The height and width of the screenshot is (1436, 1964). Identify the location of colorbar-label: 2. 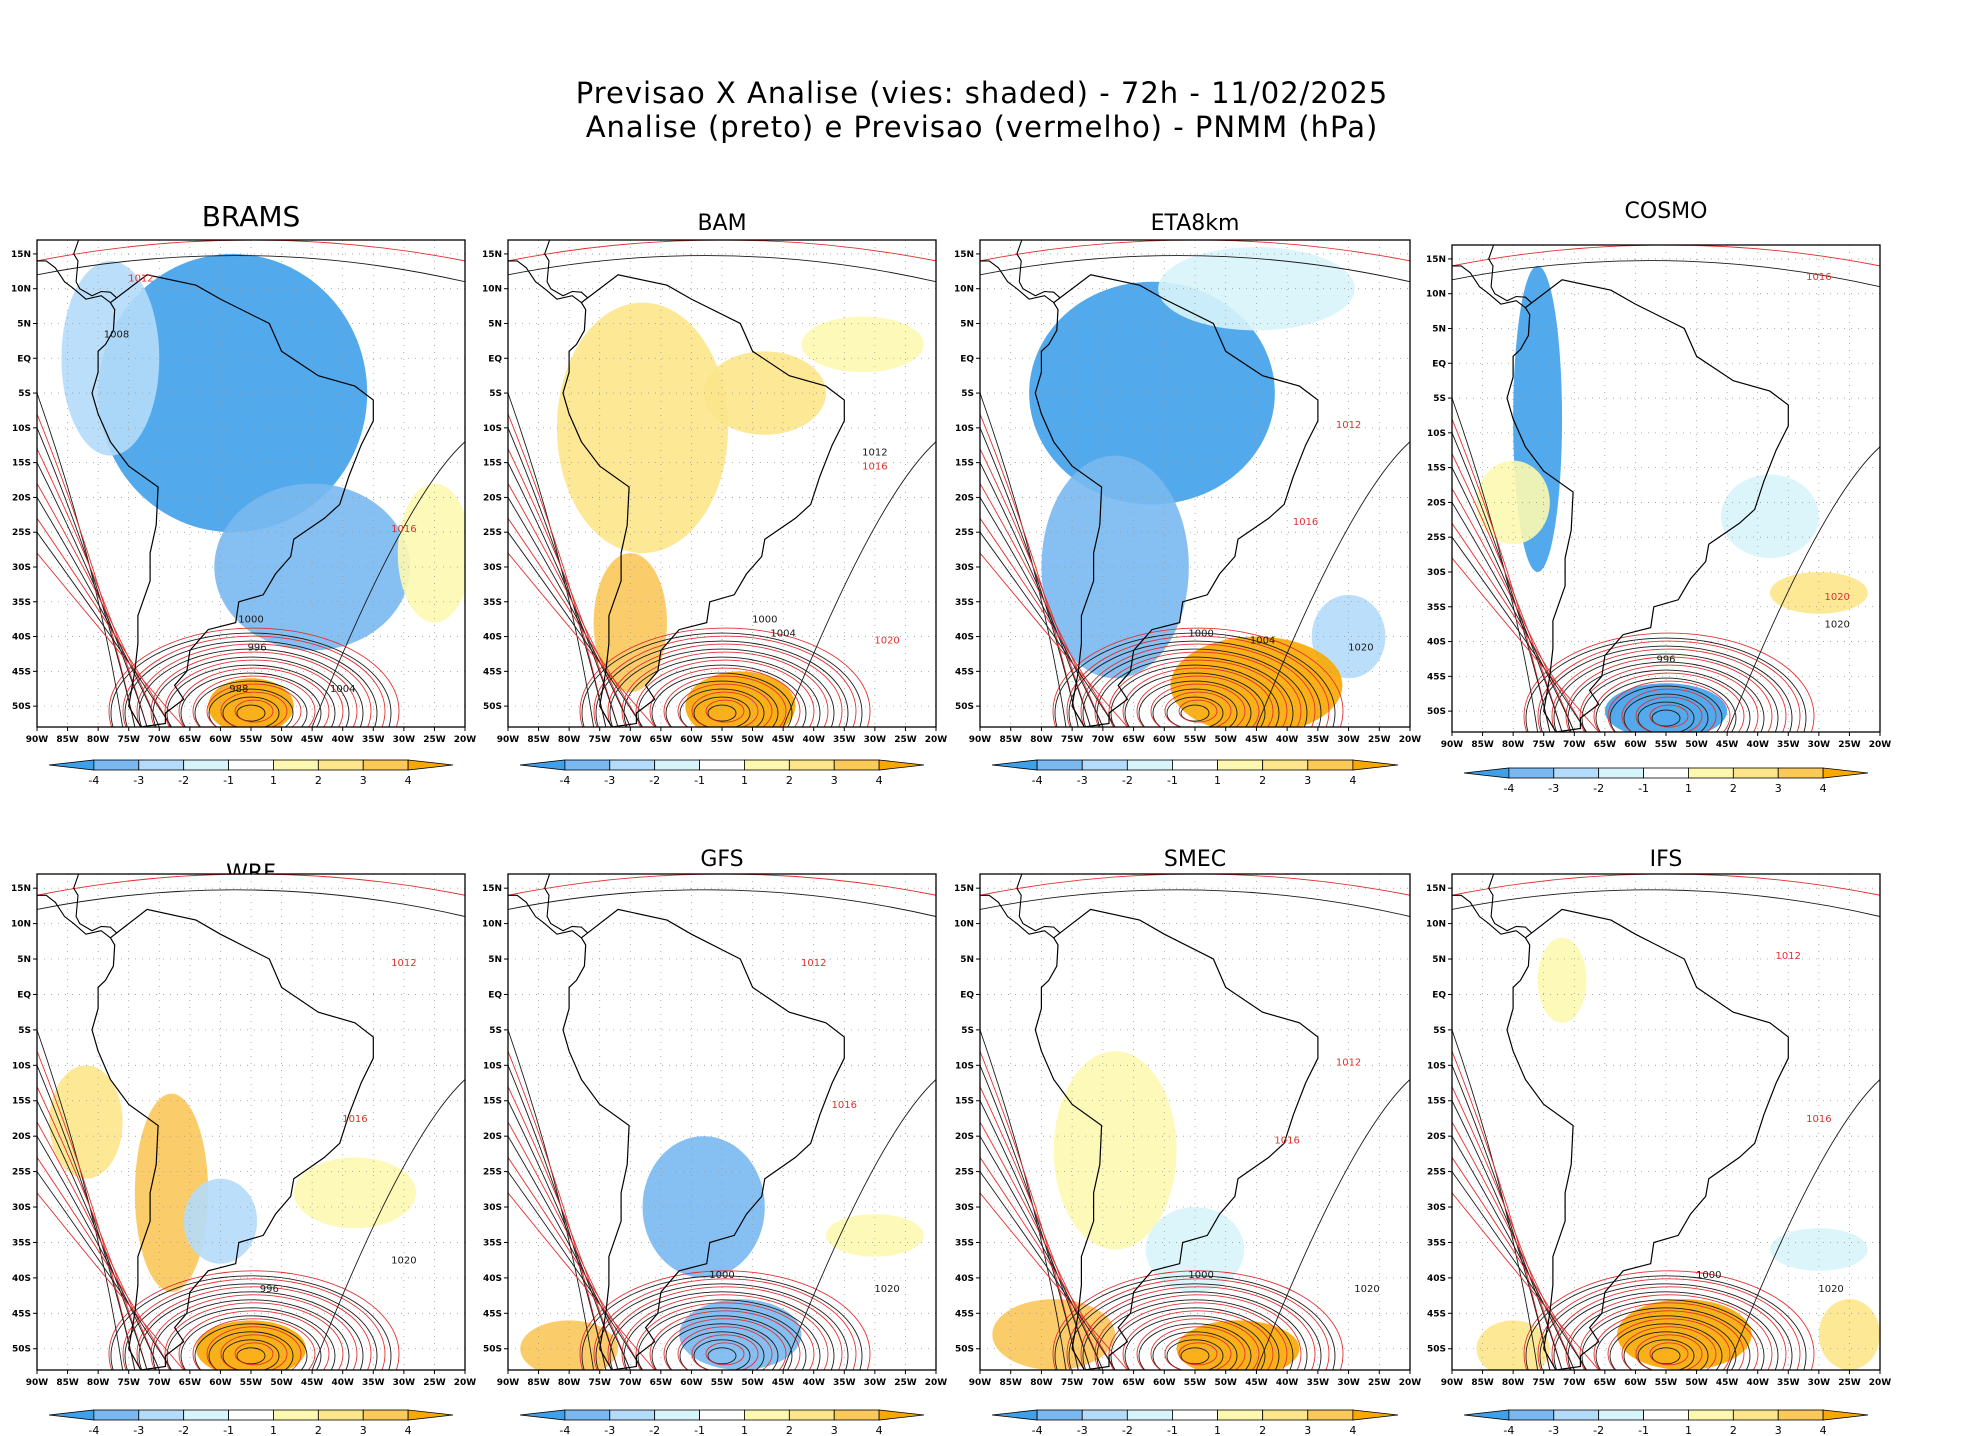
(789, 780).